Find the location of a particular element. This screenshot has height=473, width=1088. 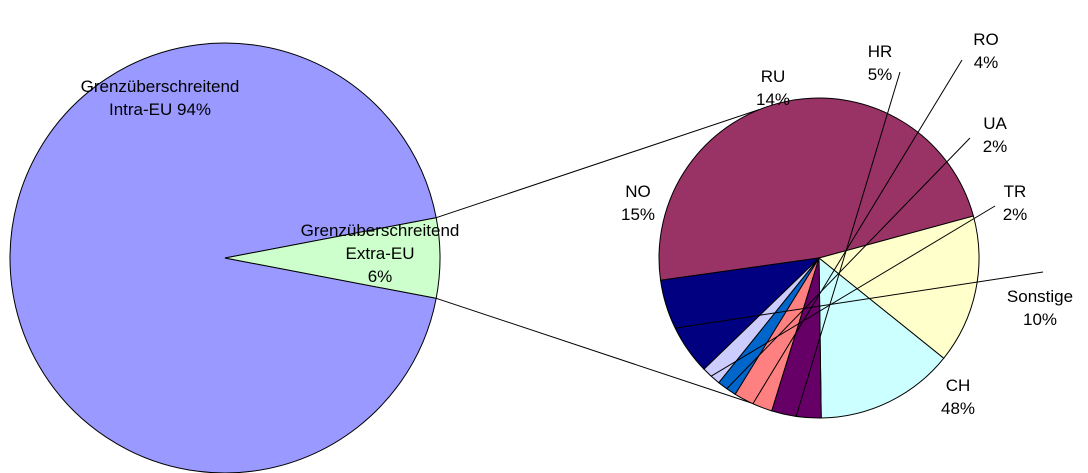

label-no: NO 15% is located at coordinates (638, 203).